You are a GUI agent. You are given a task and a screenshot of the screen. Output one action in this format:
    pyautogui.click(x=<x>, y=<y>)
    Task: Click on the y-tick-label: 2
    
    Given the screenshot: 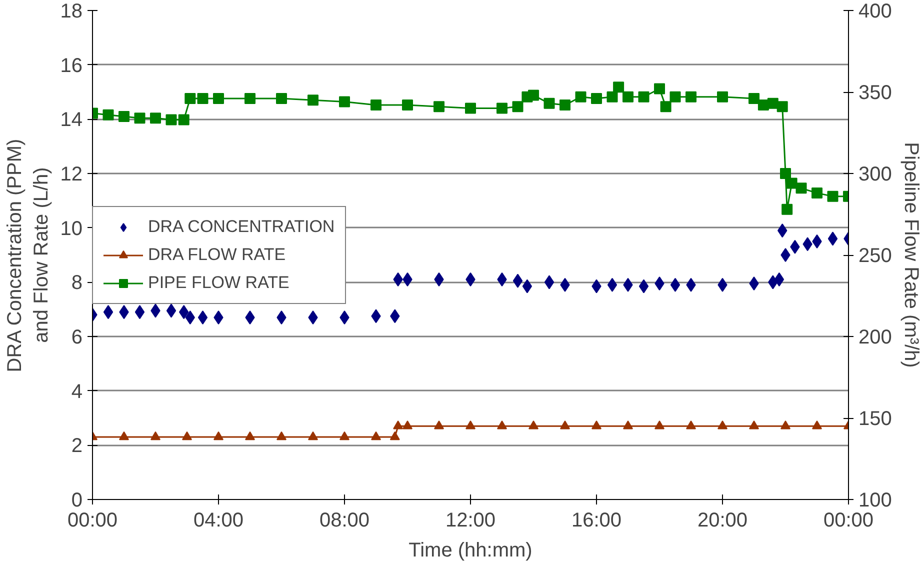 What is the action you would take?
    pyautogui.click(x=76, y=446)
    